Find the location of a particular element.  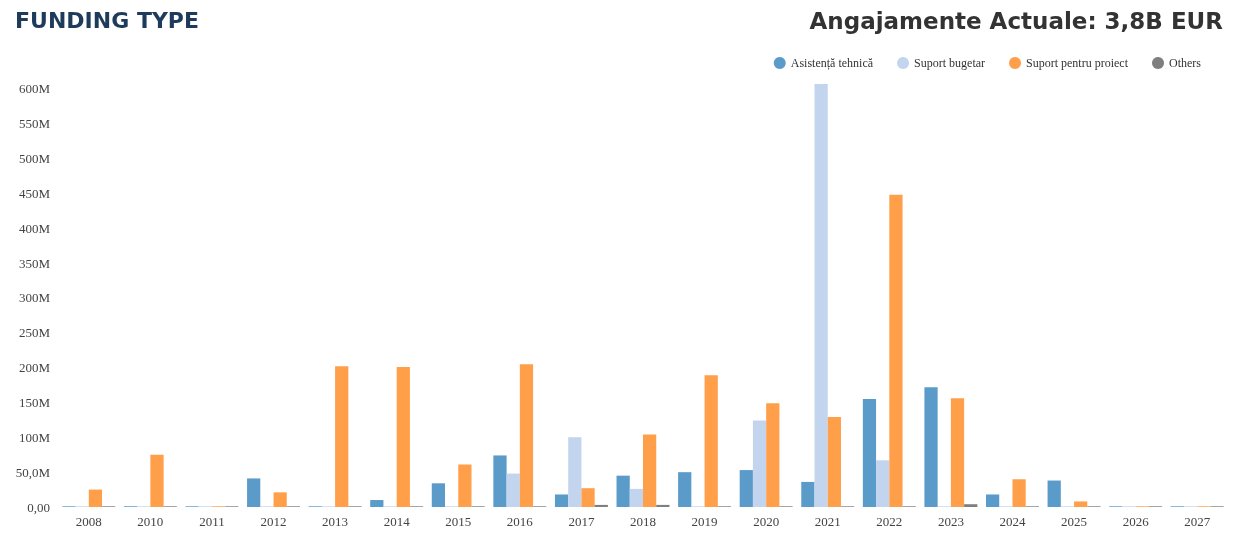

x-tick-label: 2025 is located at coordinates (1074, 521).